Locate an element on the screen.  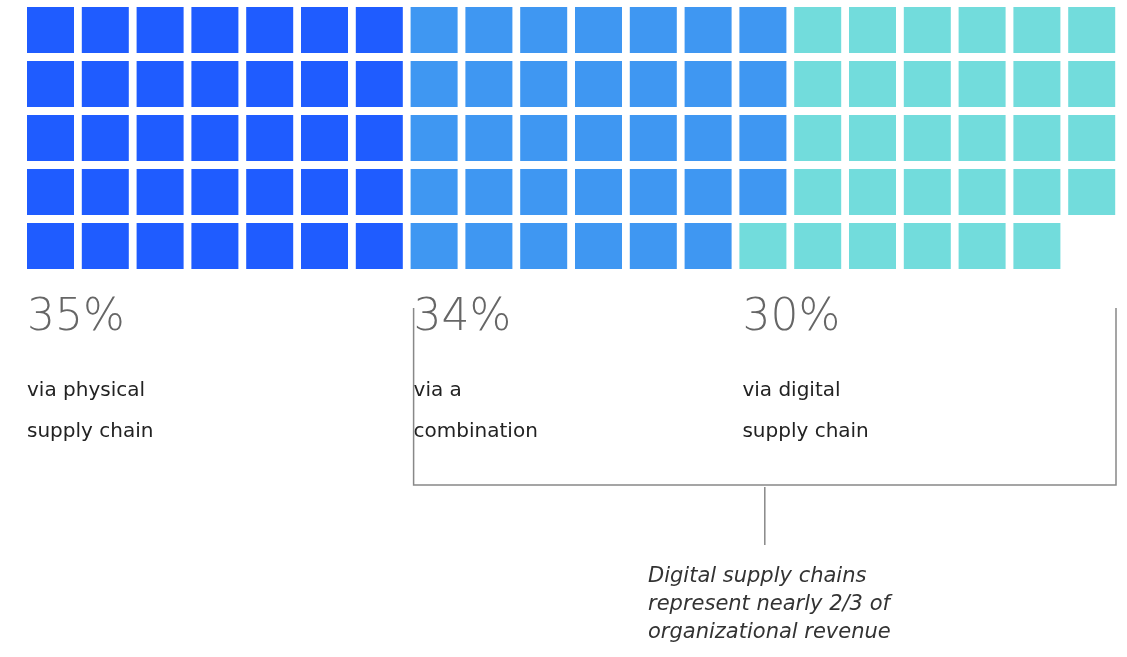
text: Digital supply chains represent nearly 2/3 of organizational revenue is located at coordinates (772, 603).